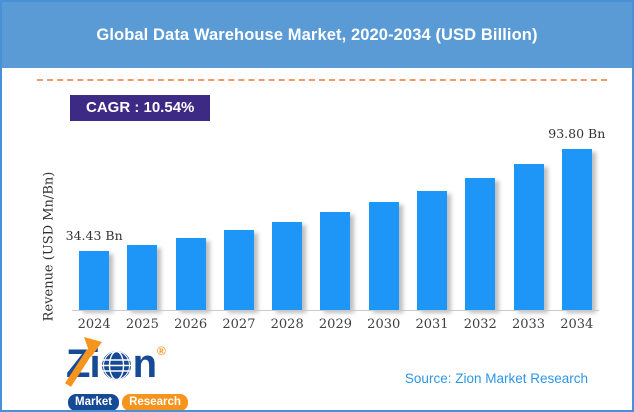  What do you see at coordinates (191, 324) in the screenshot?
I see `x-tick-label: 2026` at bounding box center [191, 324].